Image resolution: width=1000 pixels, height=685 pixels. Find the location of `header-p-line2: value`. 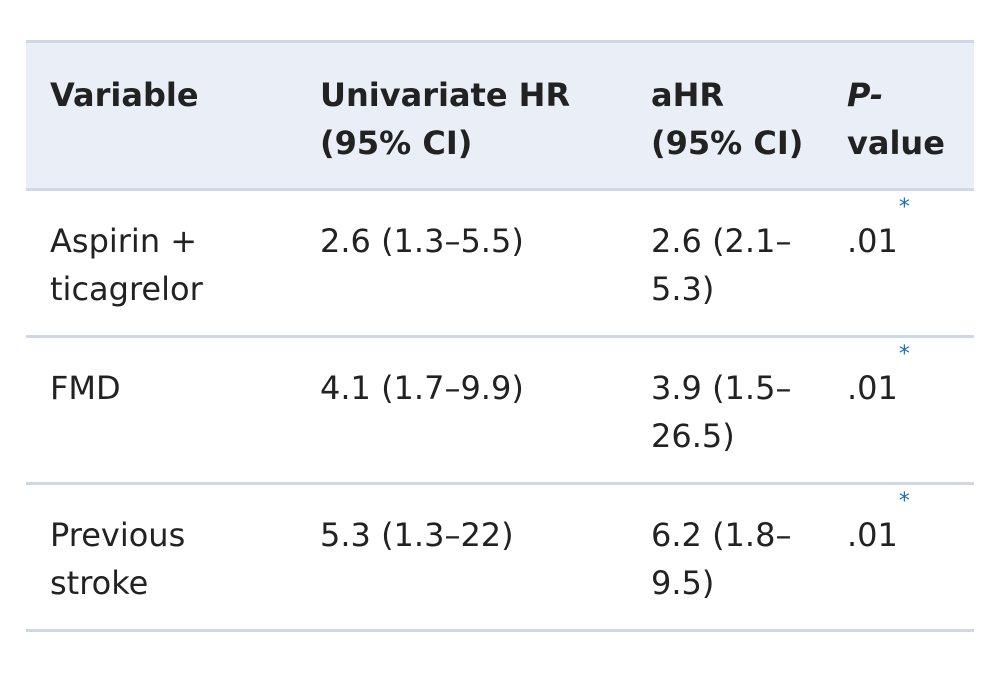

header-p-line2: value is located at coordinates (896, 143).